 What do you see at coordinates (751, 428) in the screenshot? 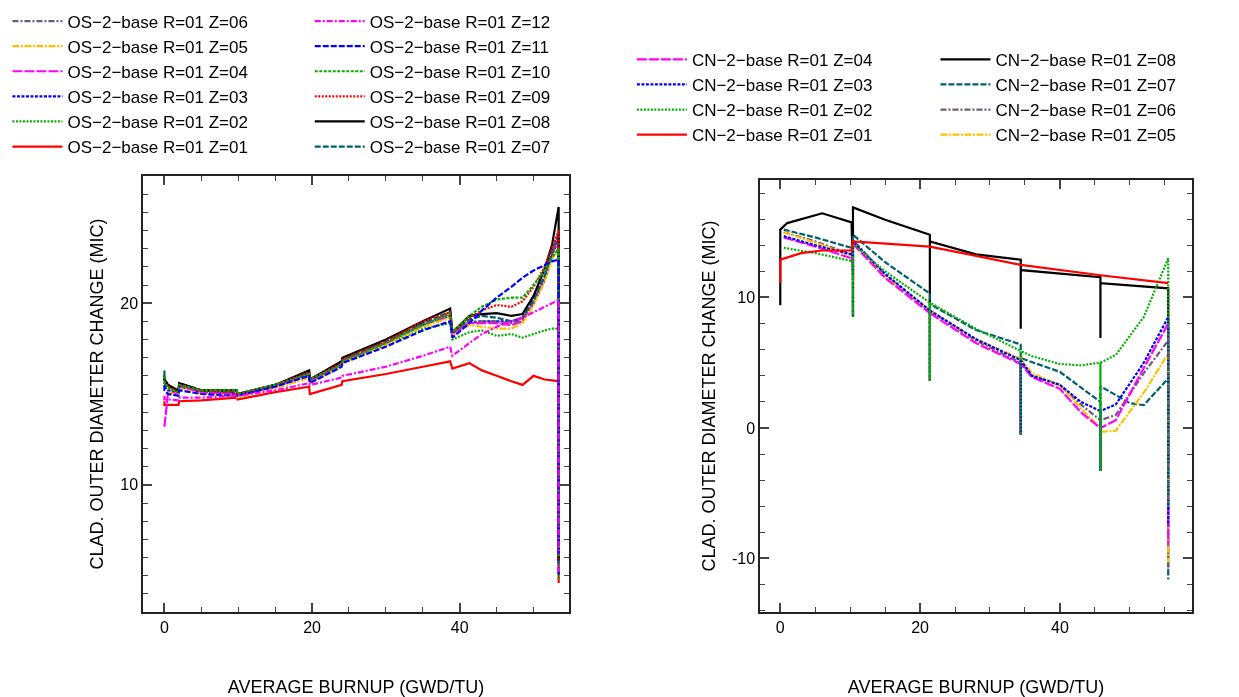
I see `y-tick-label: 0` at bounding box center [751, 428].